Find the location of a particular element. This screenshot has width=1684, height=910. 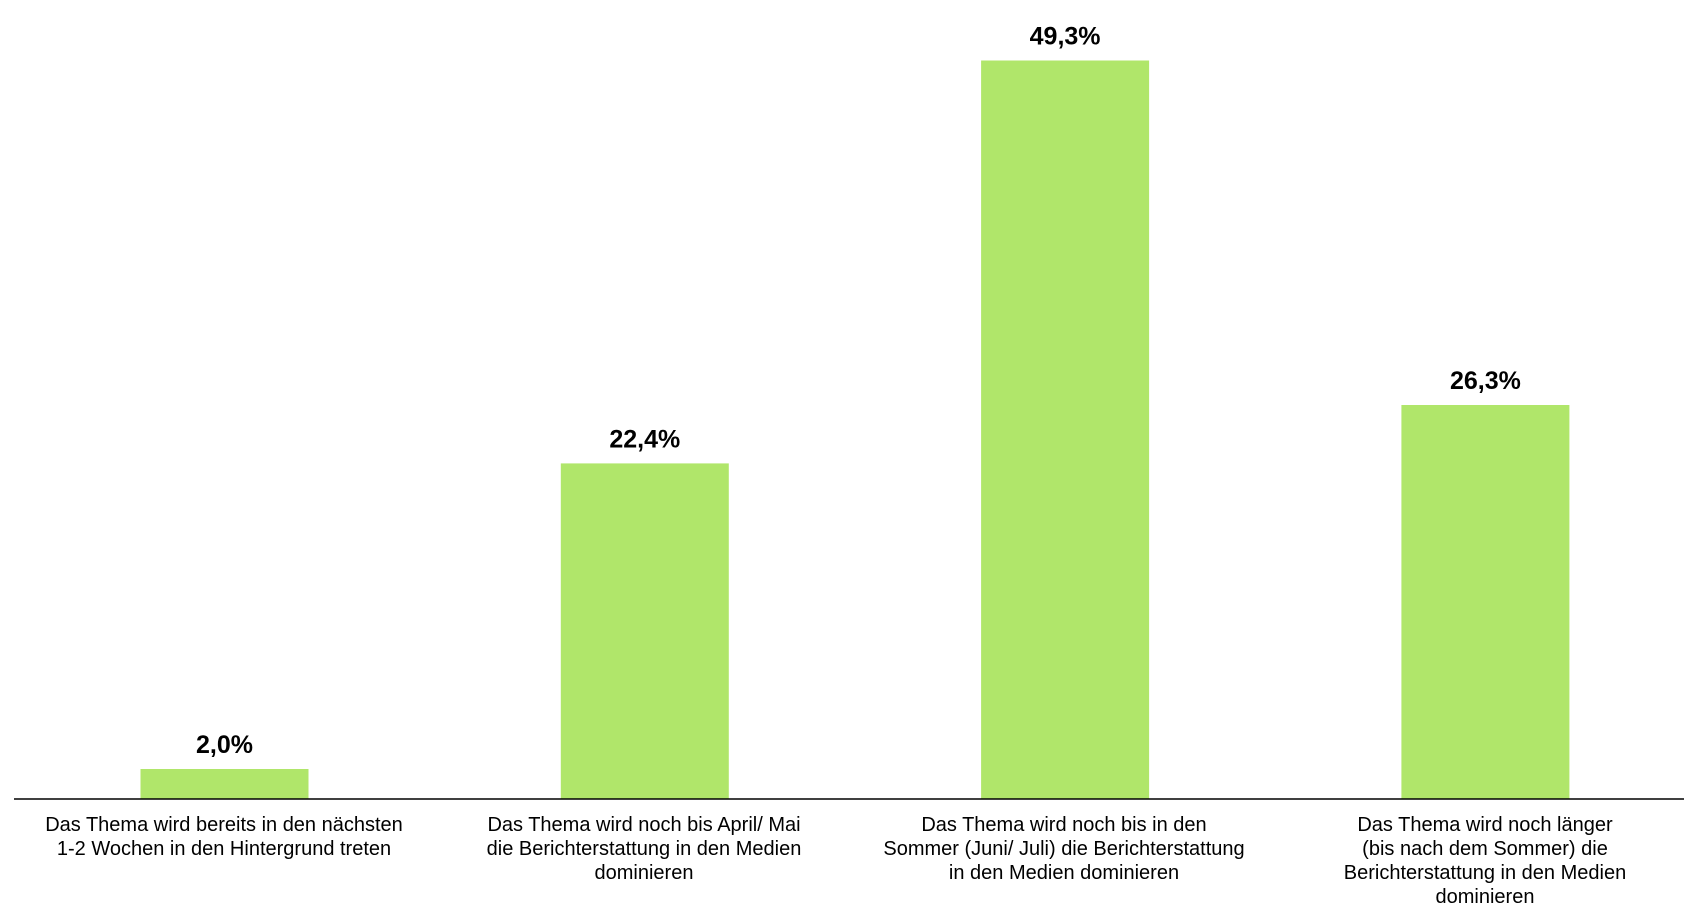

value-label-2: 22,4% is located at coordinates (644, 439).